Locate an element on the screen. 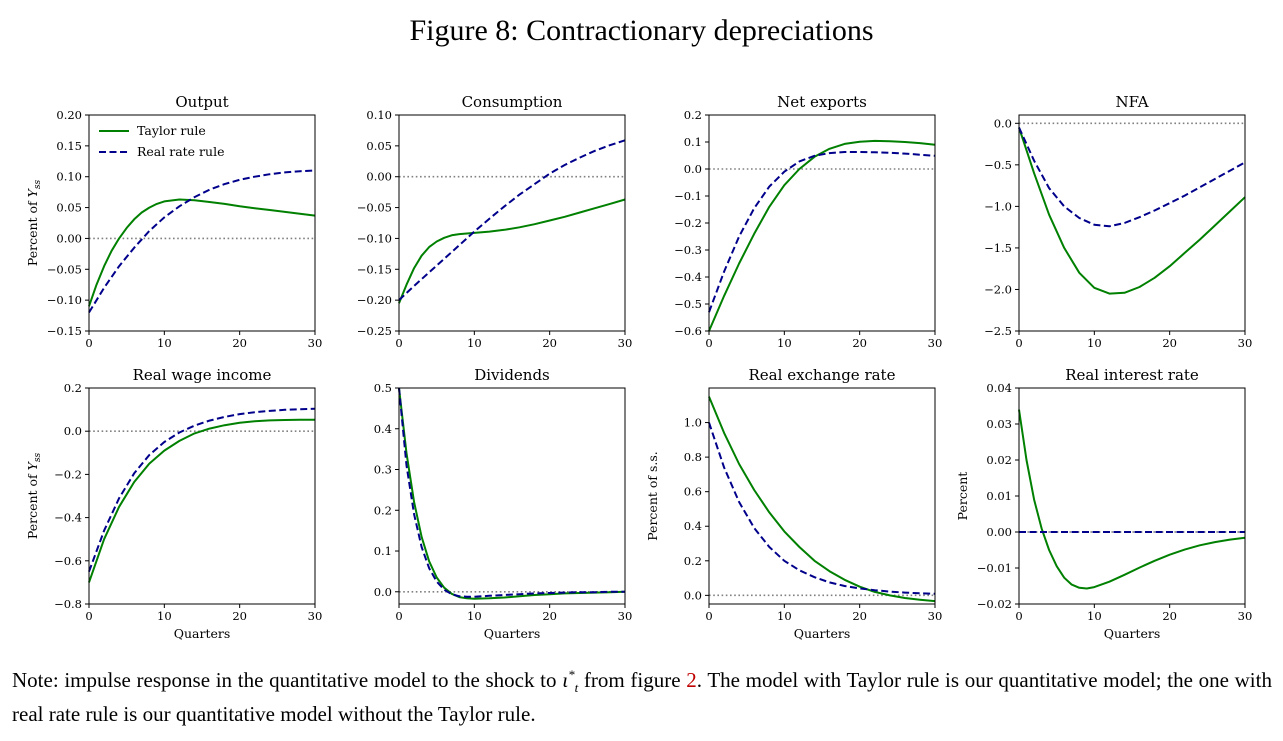  y-tick-label: 0.15 is located at coordinates (69, 146).